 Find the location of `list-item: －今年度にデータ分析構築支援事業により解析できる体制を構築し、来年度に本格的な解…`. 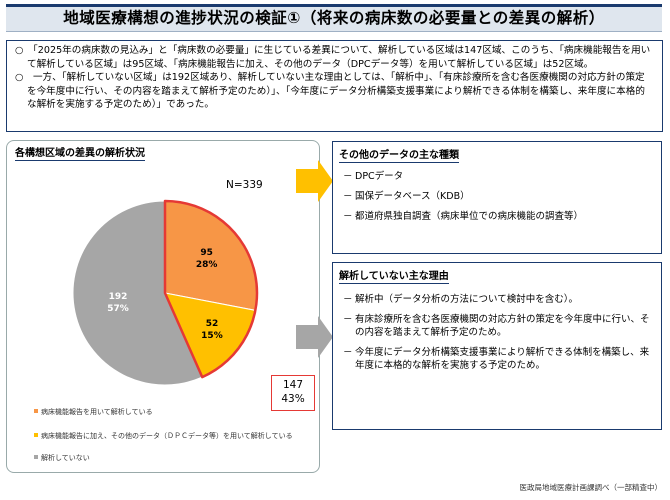

list-item: －今年度にデータ分析構築支援事業により解析できる体制を構築し、来年度に本格的な解… is located at coordinates (496, 359).